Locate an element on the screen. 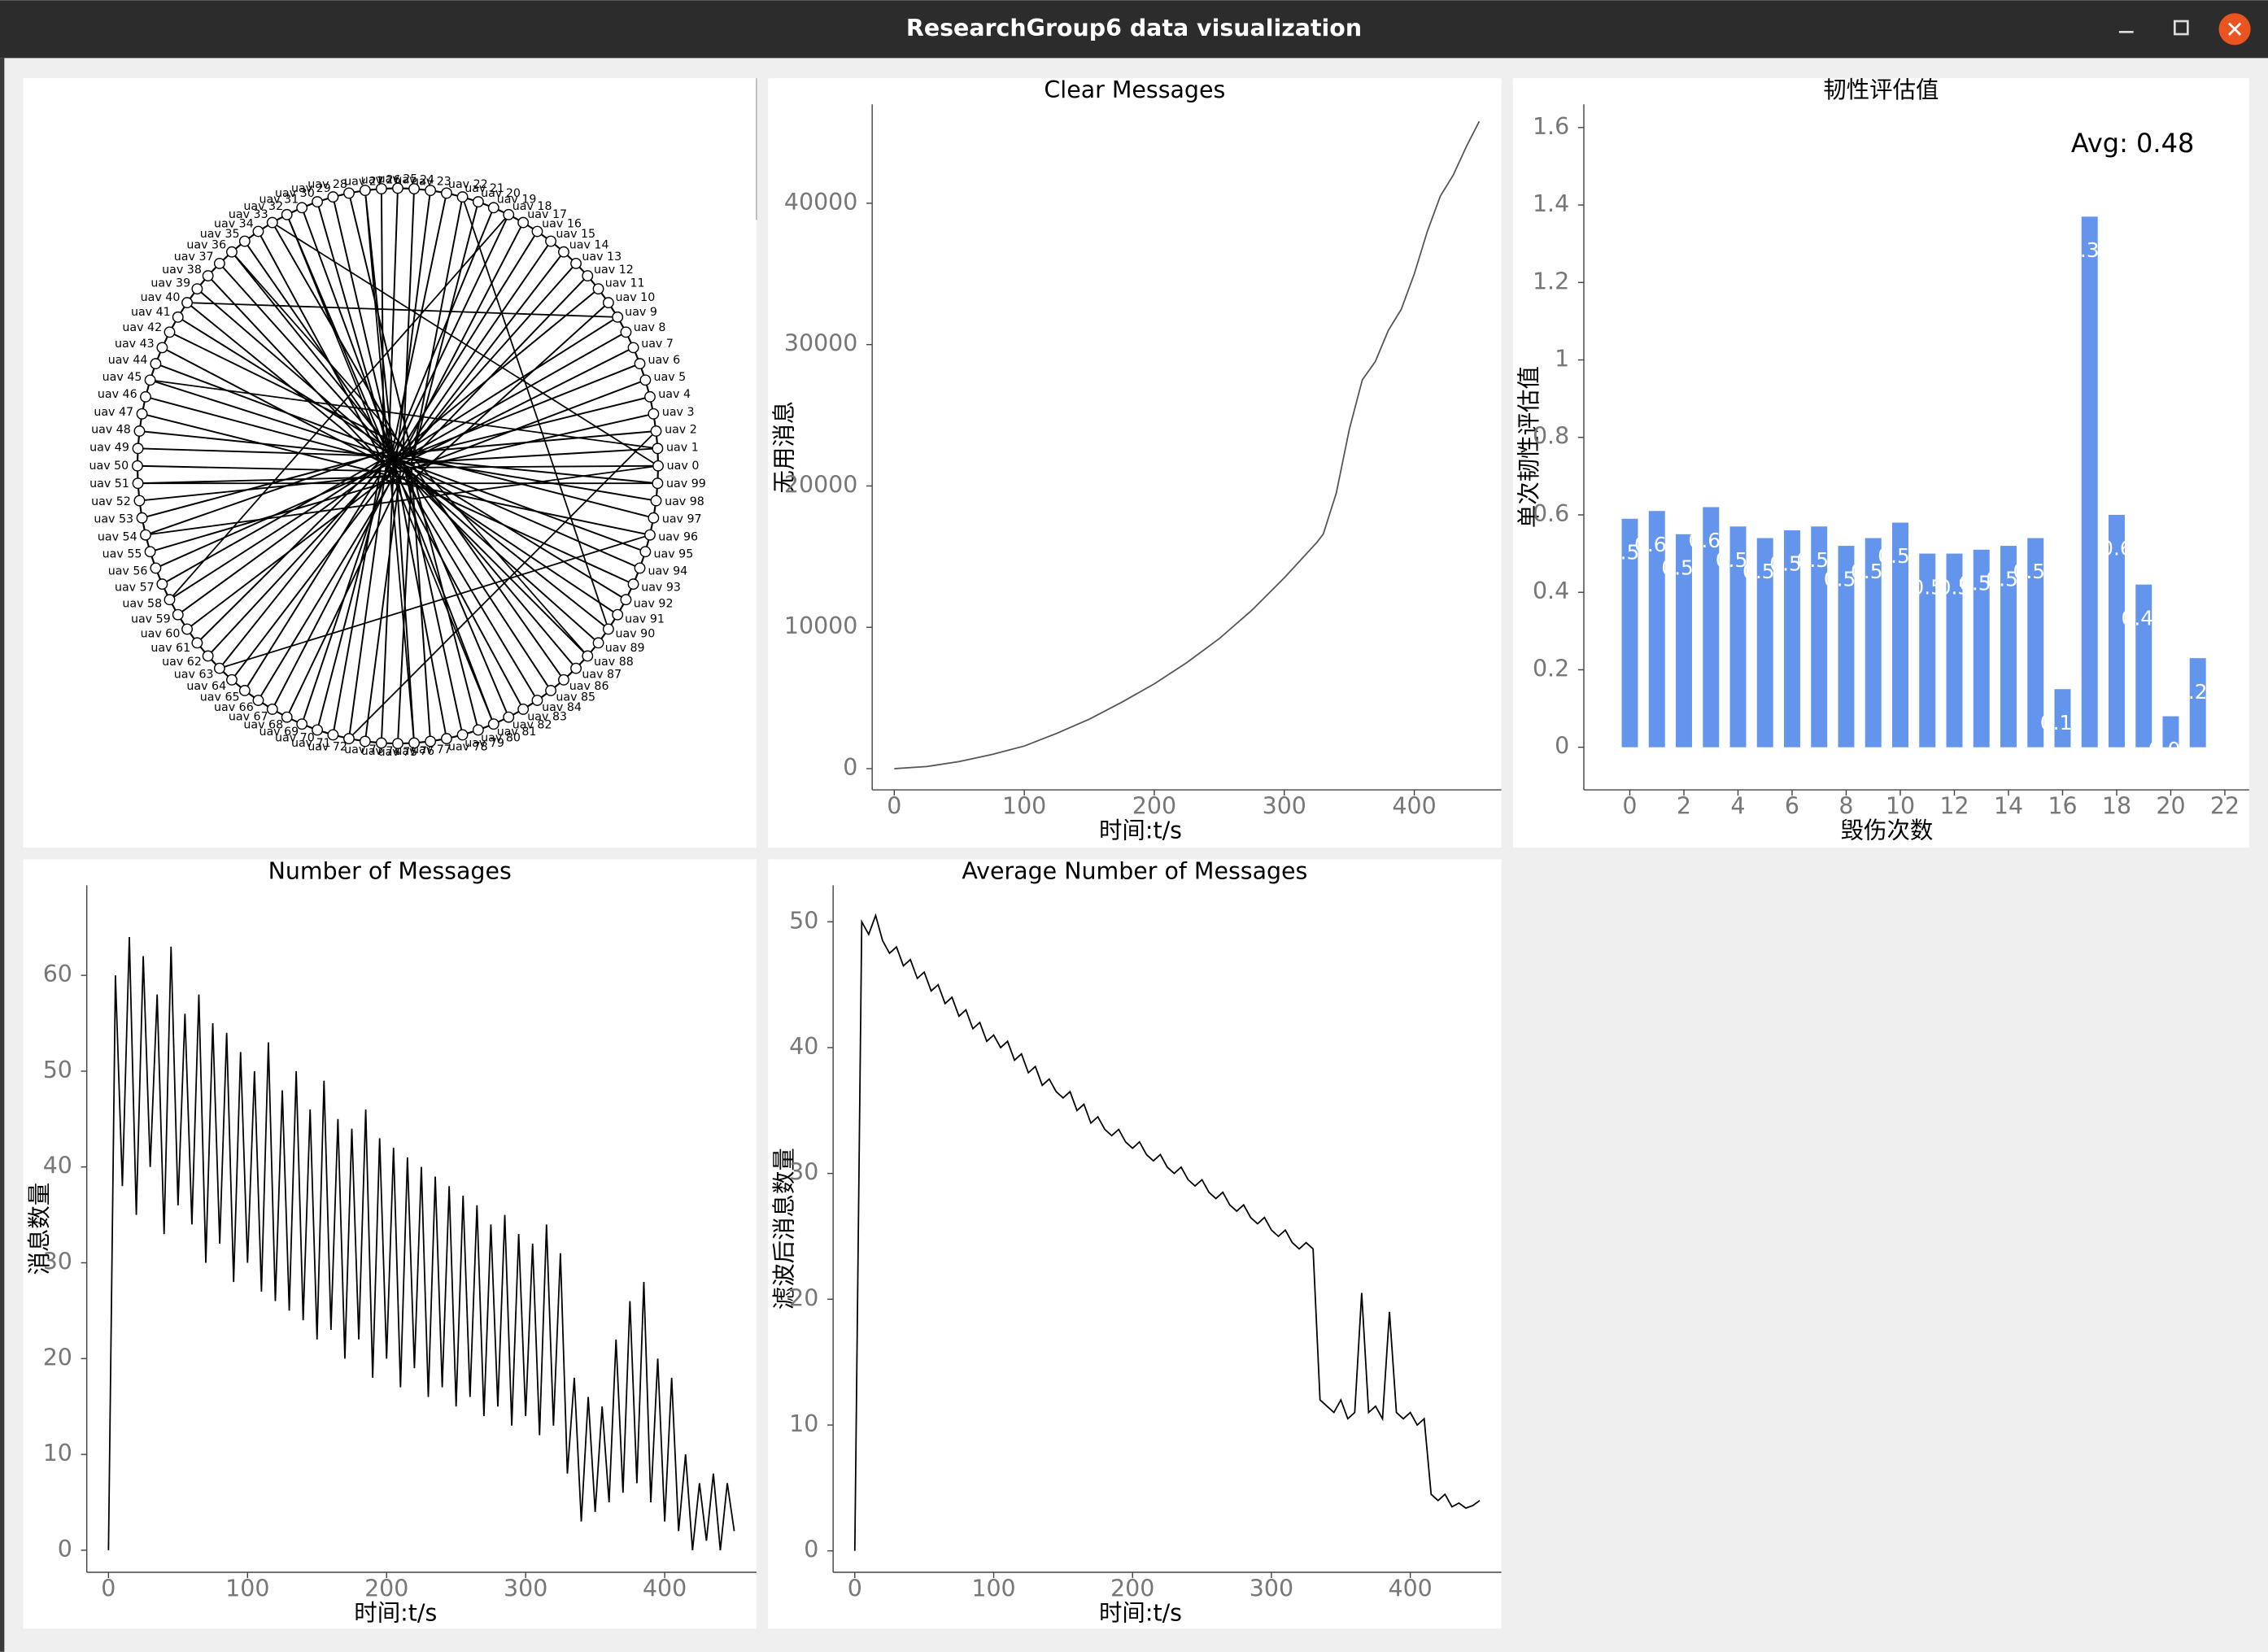 Image resolution: width=2268 pixels, height=1652 pixels. window-border is located at coordinates (2, 855).